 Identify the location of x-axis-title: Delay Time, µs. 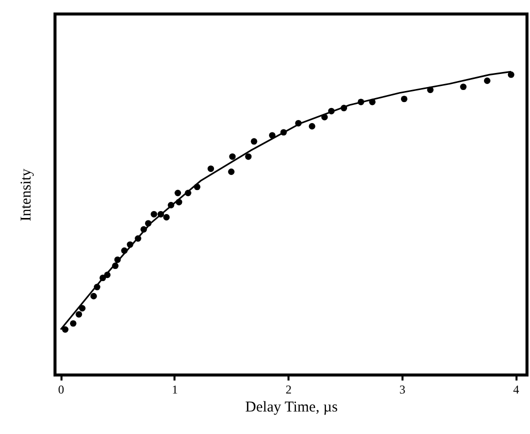
(291, 408).